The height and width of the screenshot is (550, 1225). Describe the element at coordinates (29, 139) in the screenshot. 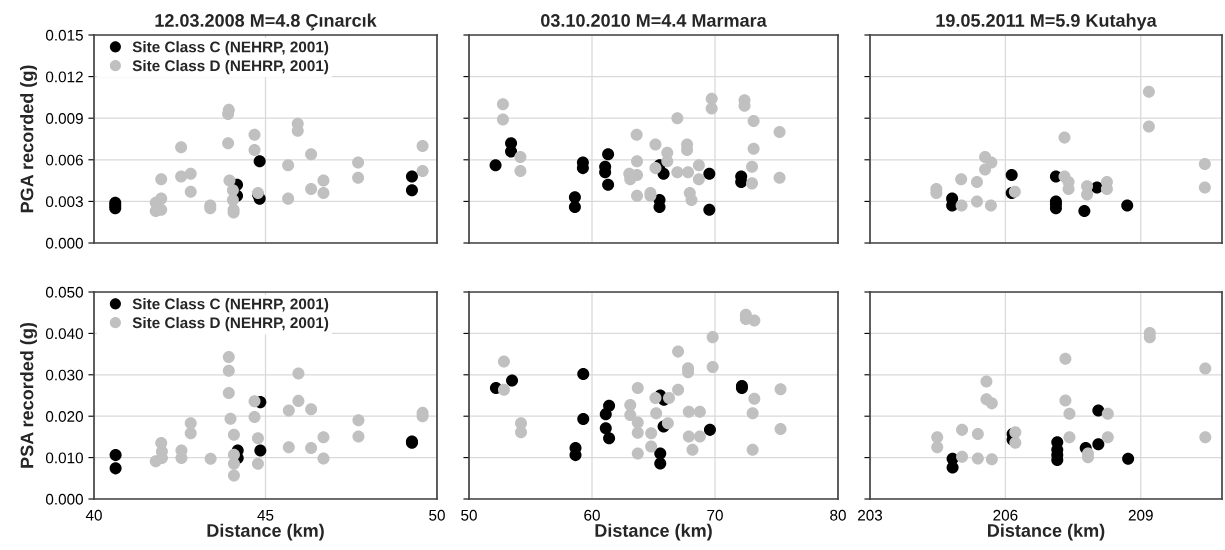

I see `y-axis-title: PGA recorded (g)` at that location.